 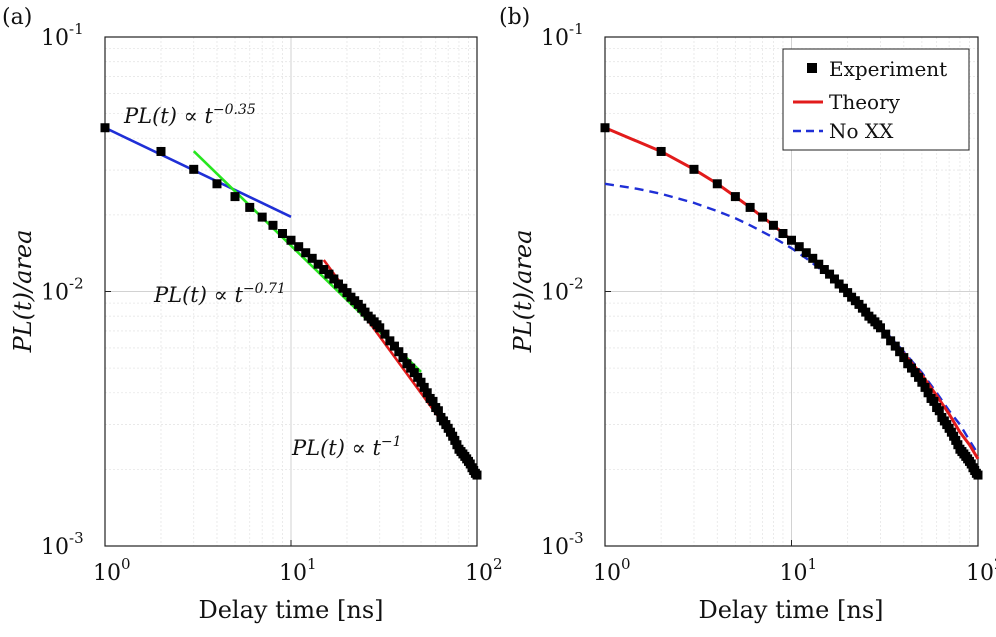 What do you see at coordinates (612, 570) in the screenshot?
I see `panel-b-xtick-label: 10⁰` at bounding box center [612, 570].